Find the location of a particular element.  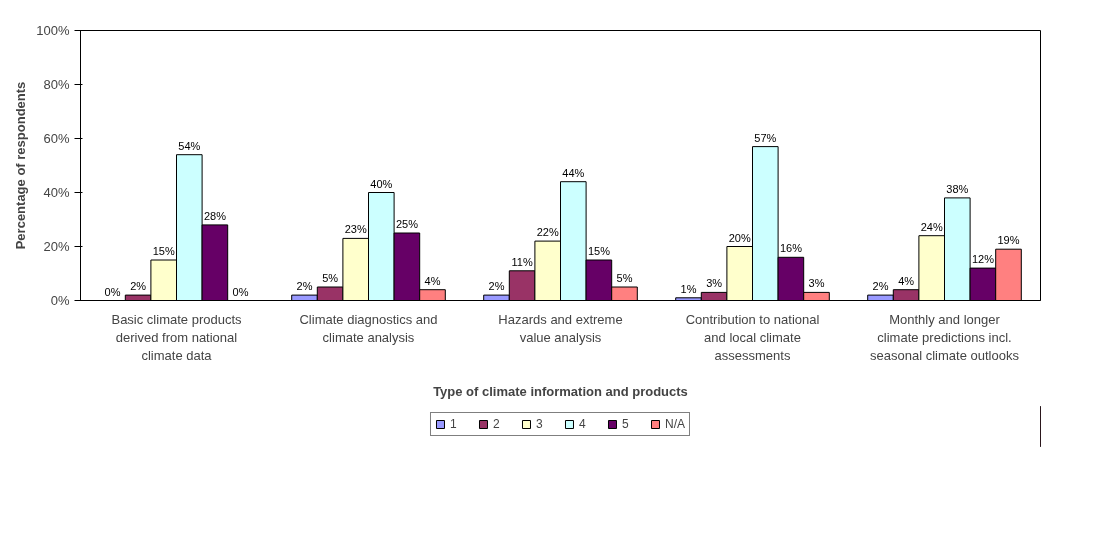

x-tick-label: Climate diagnostics and climate analysis is located at coordinates (368, 328).